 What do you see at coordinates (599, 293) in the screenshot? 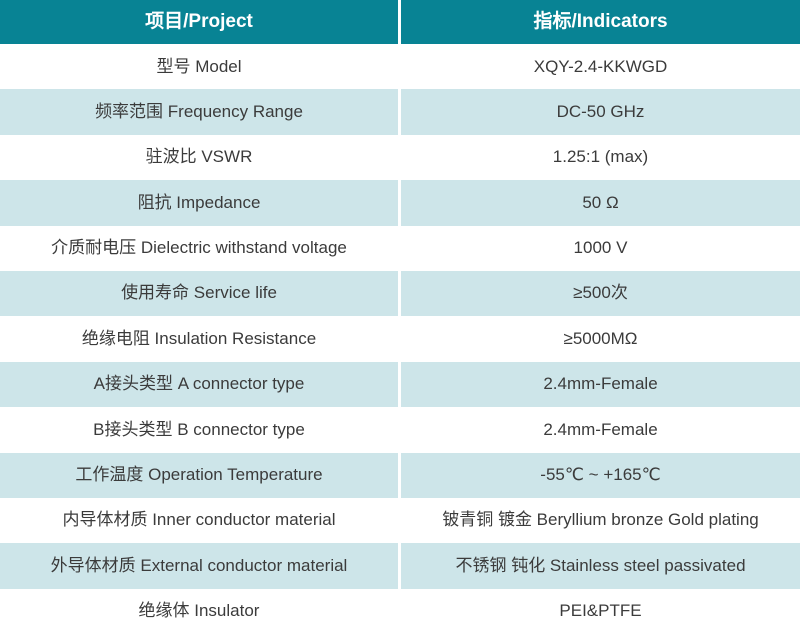
I see `indicator-cell: ≥500次` at bounding box center [599, 293].